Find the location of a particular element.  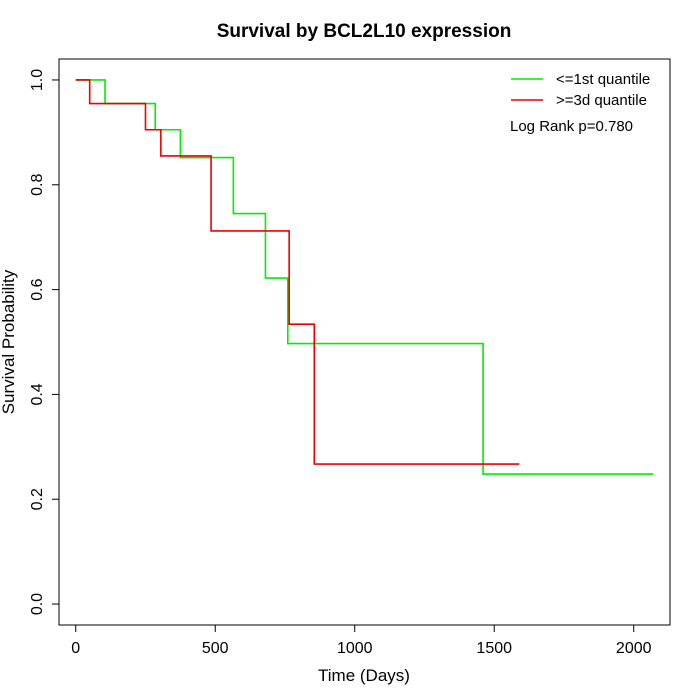

x-tick-label: 1000 is located at coordinates (355, 648).